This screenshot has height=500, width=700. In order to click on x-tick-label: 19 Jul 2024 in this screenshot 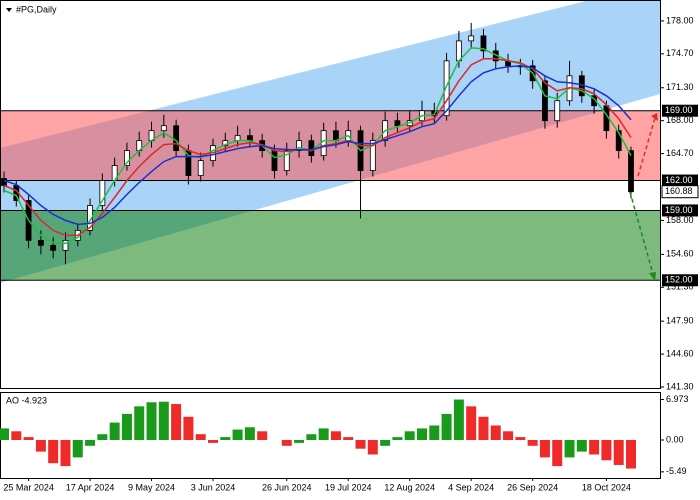, I will do `click(348, 487)`.